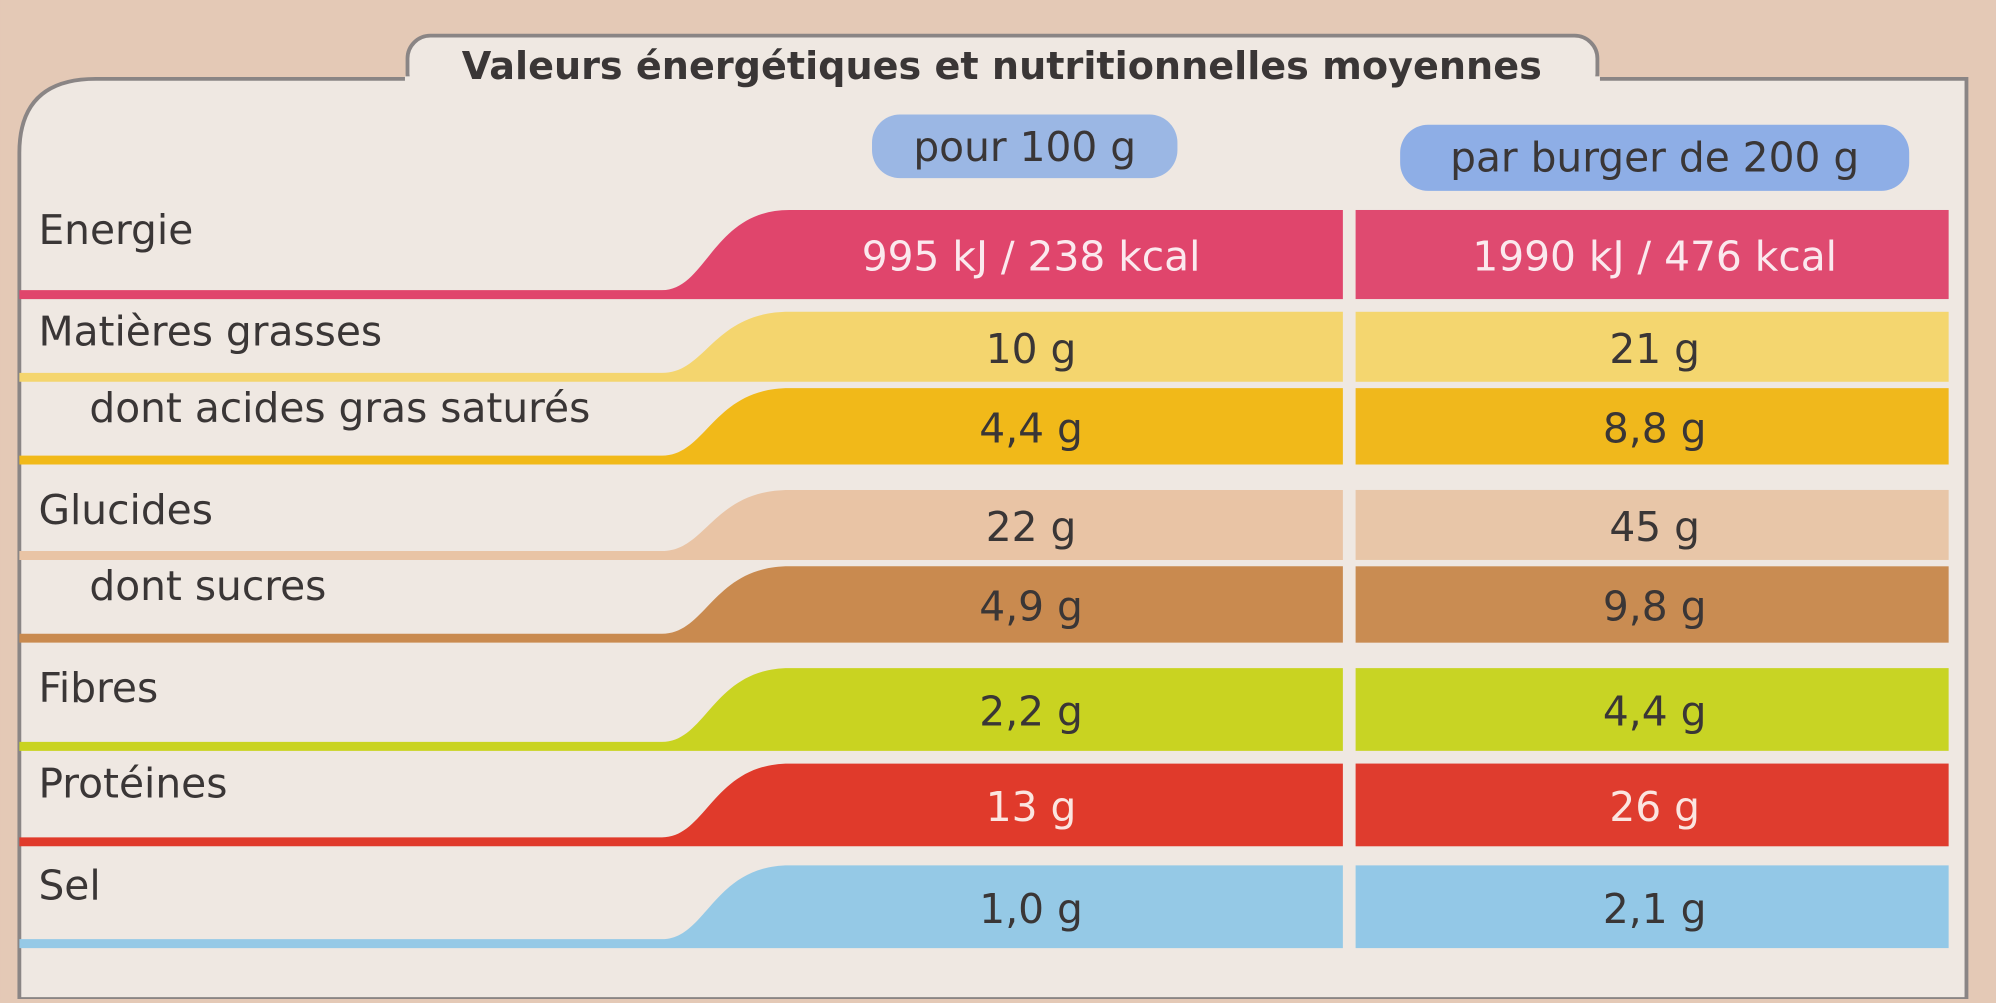  I want to click on value-per-100g: 13 g, so click(1031, 807).